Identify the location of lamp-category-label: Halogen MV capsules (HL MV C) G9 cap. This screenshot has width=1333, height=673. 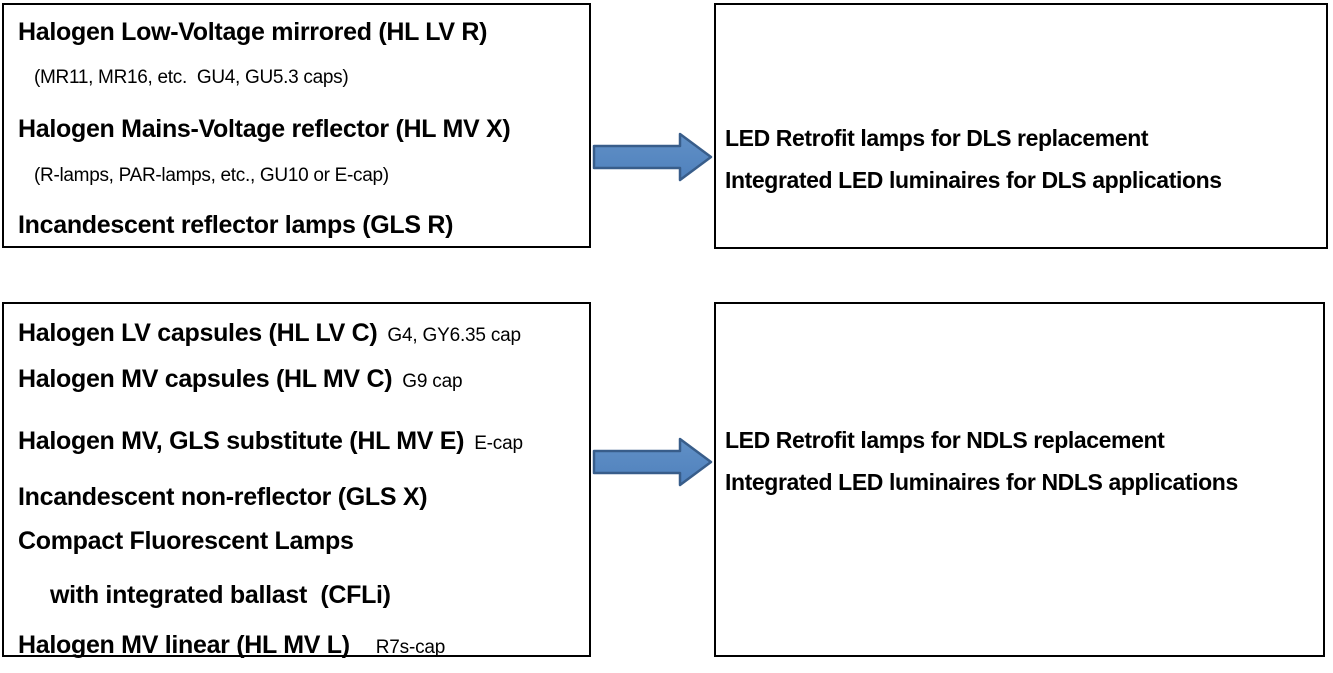
(240, 379).